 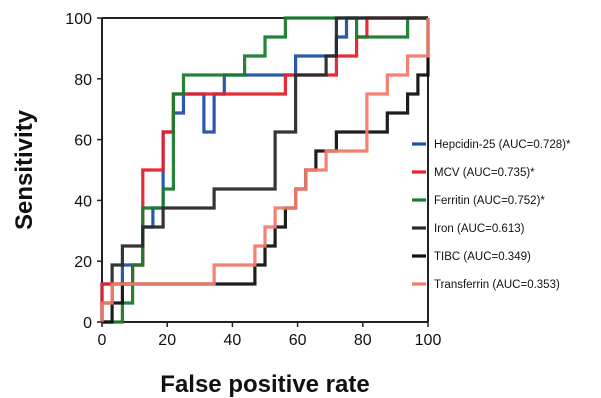 What do you see at coordinates (87, 323) in the screenshot?
I see `y-tick-label: 0` at bounding box center [87, 323].